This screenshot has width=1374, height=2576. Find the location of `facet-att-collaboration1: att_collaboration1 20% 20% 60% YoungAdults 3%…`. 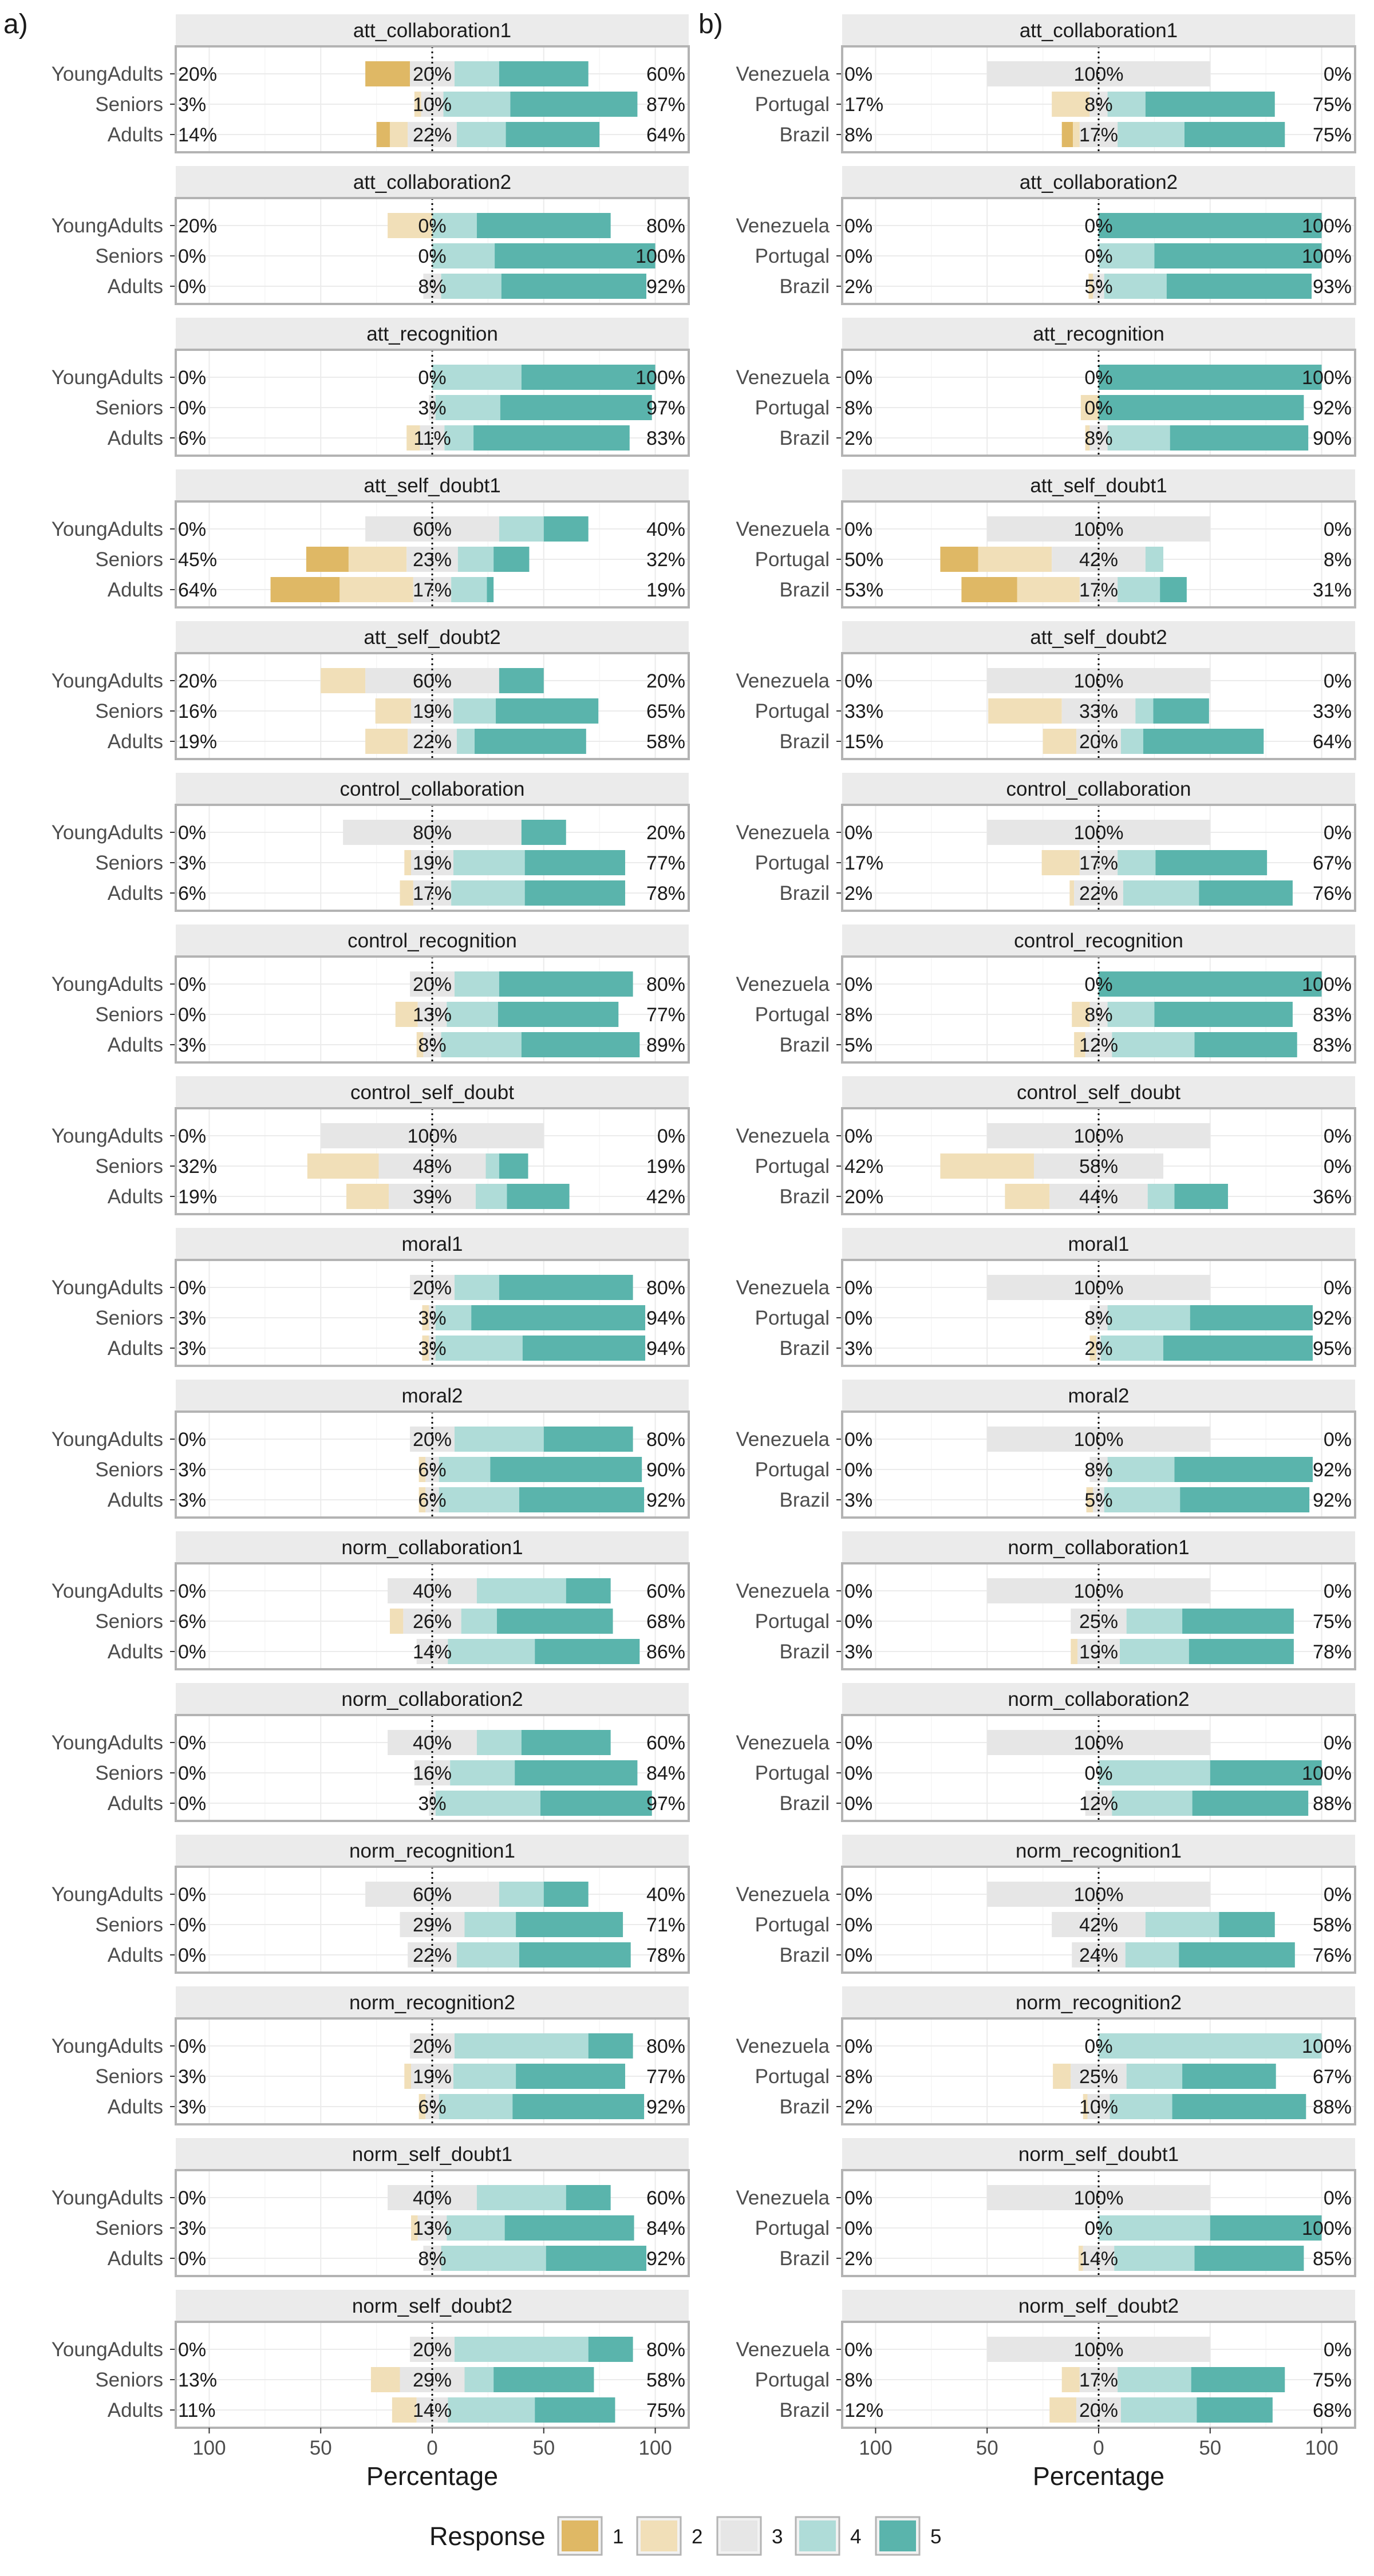

facet-att-collaboration1: att_collaboration1 20% 20% 60% YoungAdults 3%… is located at coordinates (371, 83).